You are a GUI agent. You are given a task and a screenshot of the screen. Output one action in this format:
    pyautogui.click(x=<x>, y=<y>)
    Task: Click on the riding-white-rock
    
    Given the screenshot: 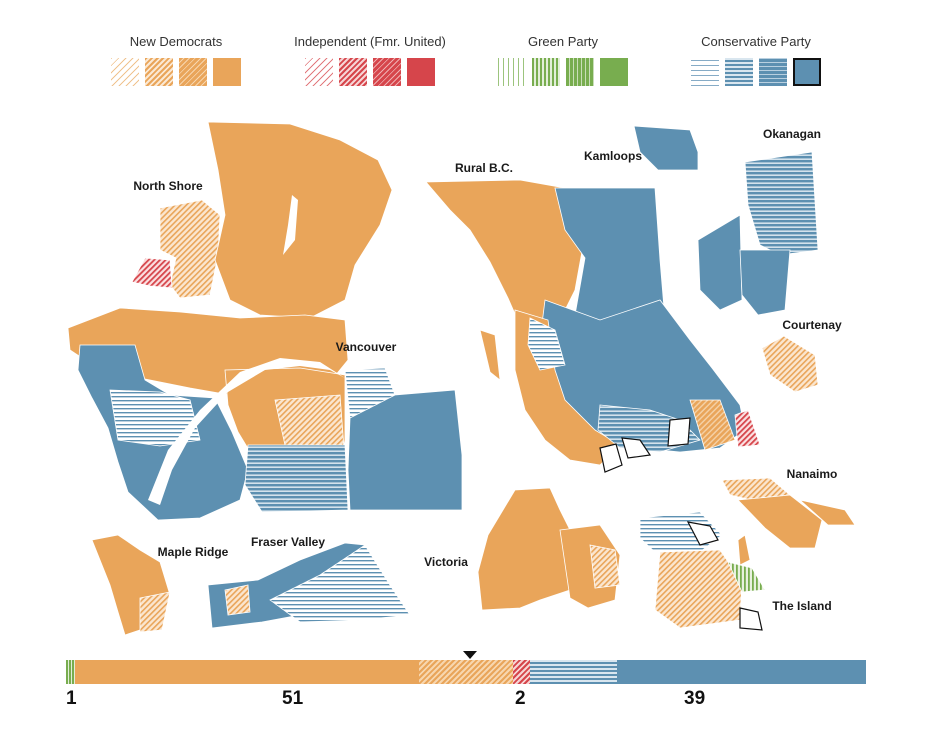 What is the action you would take?
    pyautogui.click(x=296, y=478)
    